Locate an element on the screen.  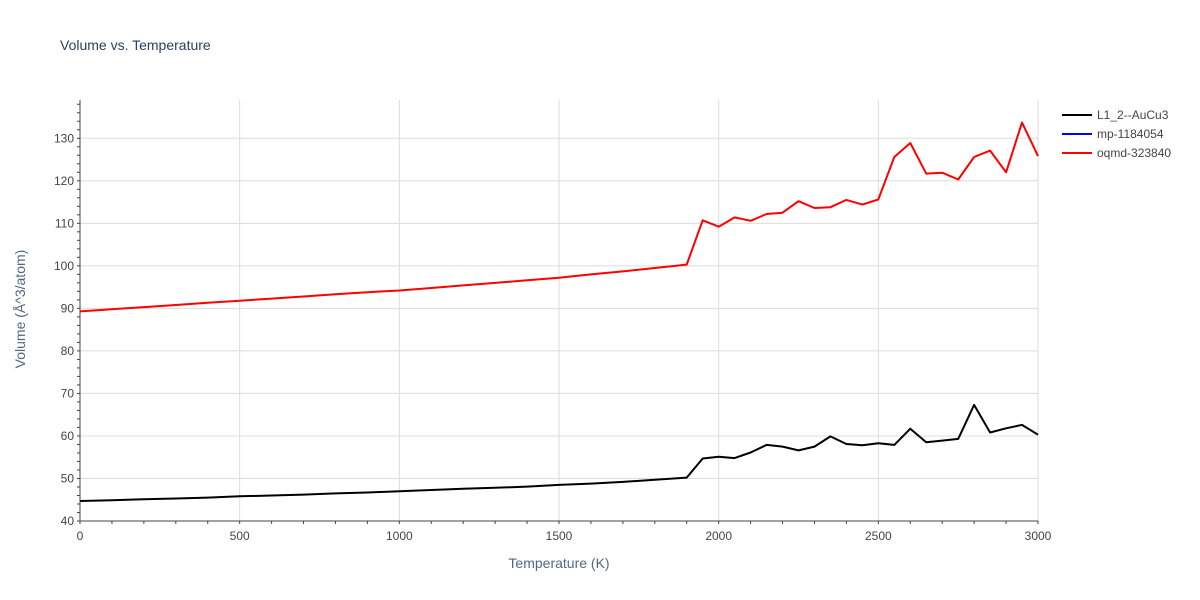
legend-label: L1_2--AuCu3 is located at coordinates (1133, 115).